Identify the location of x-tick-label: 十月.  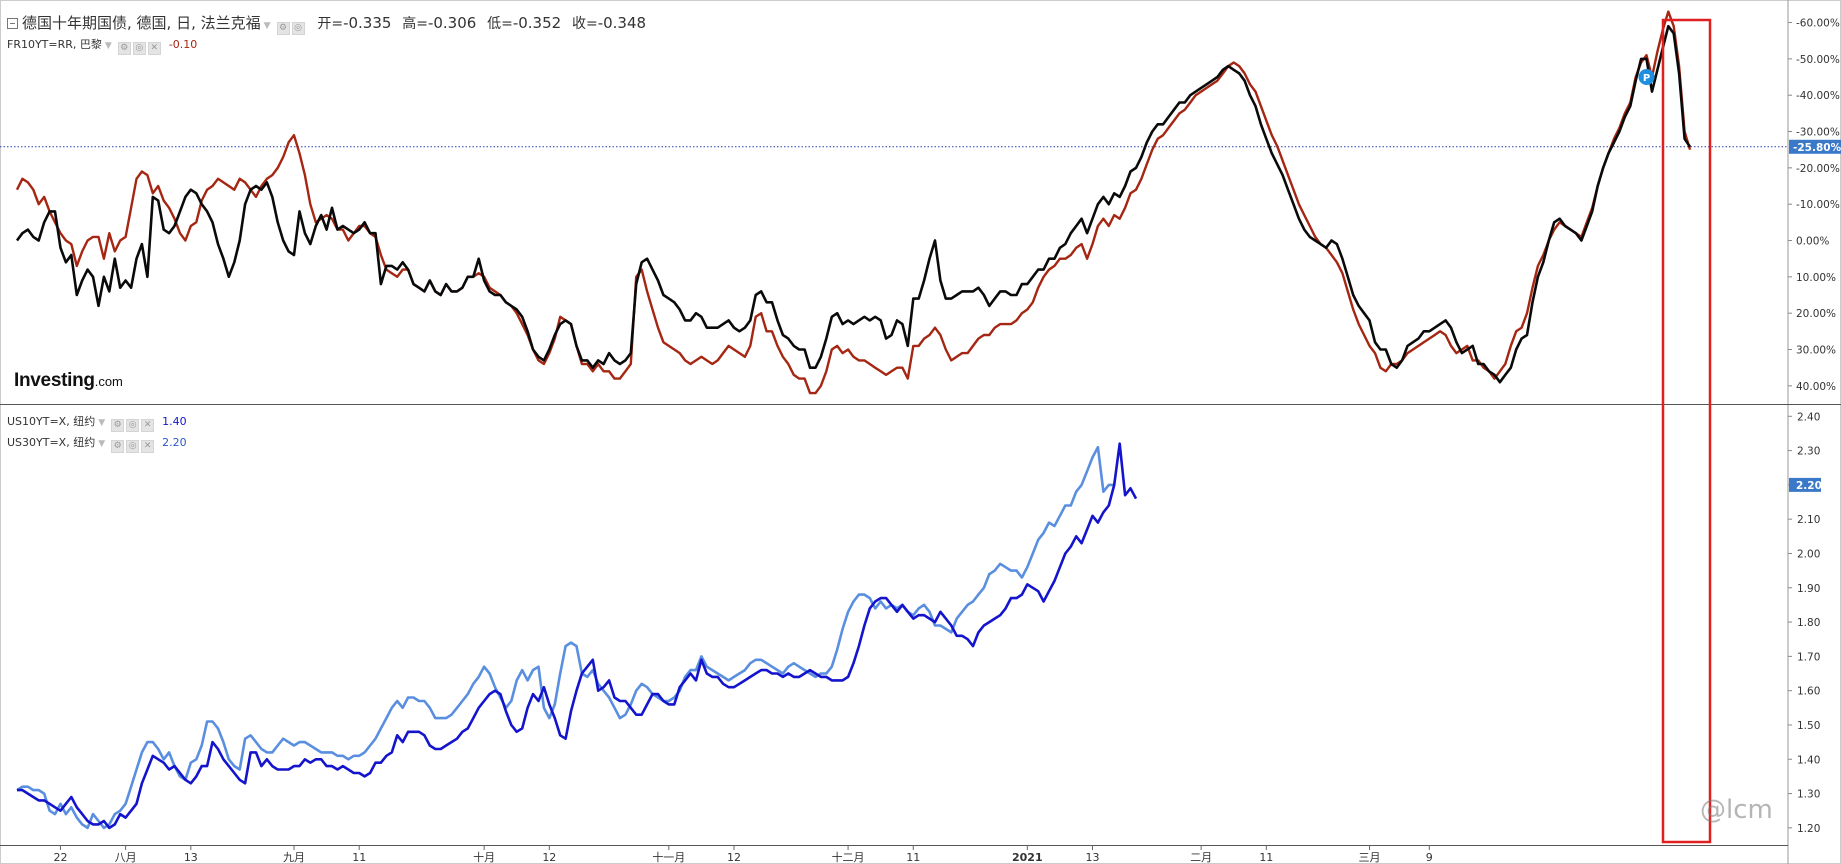
(484, 857).